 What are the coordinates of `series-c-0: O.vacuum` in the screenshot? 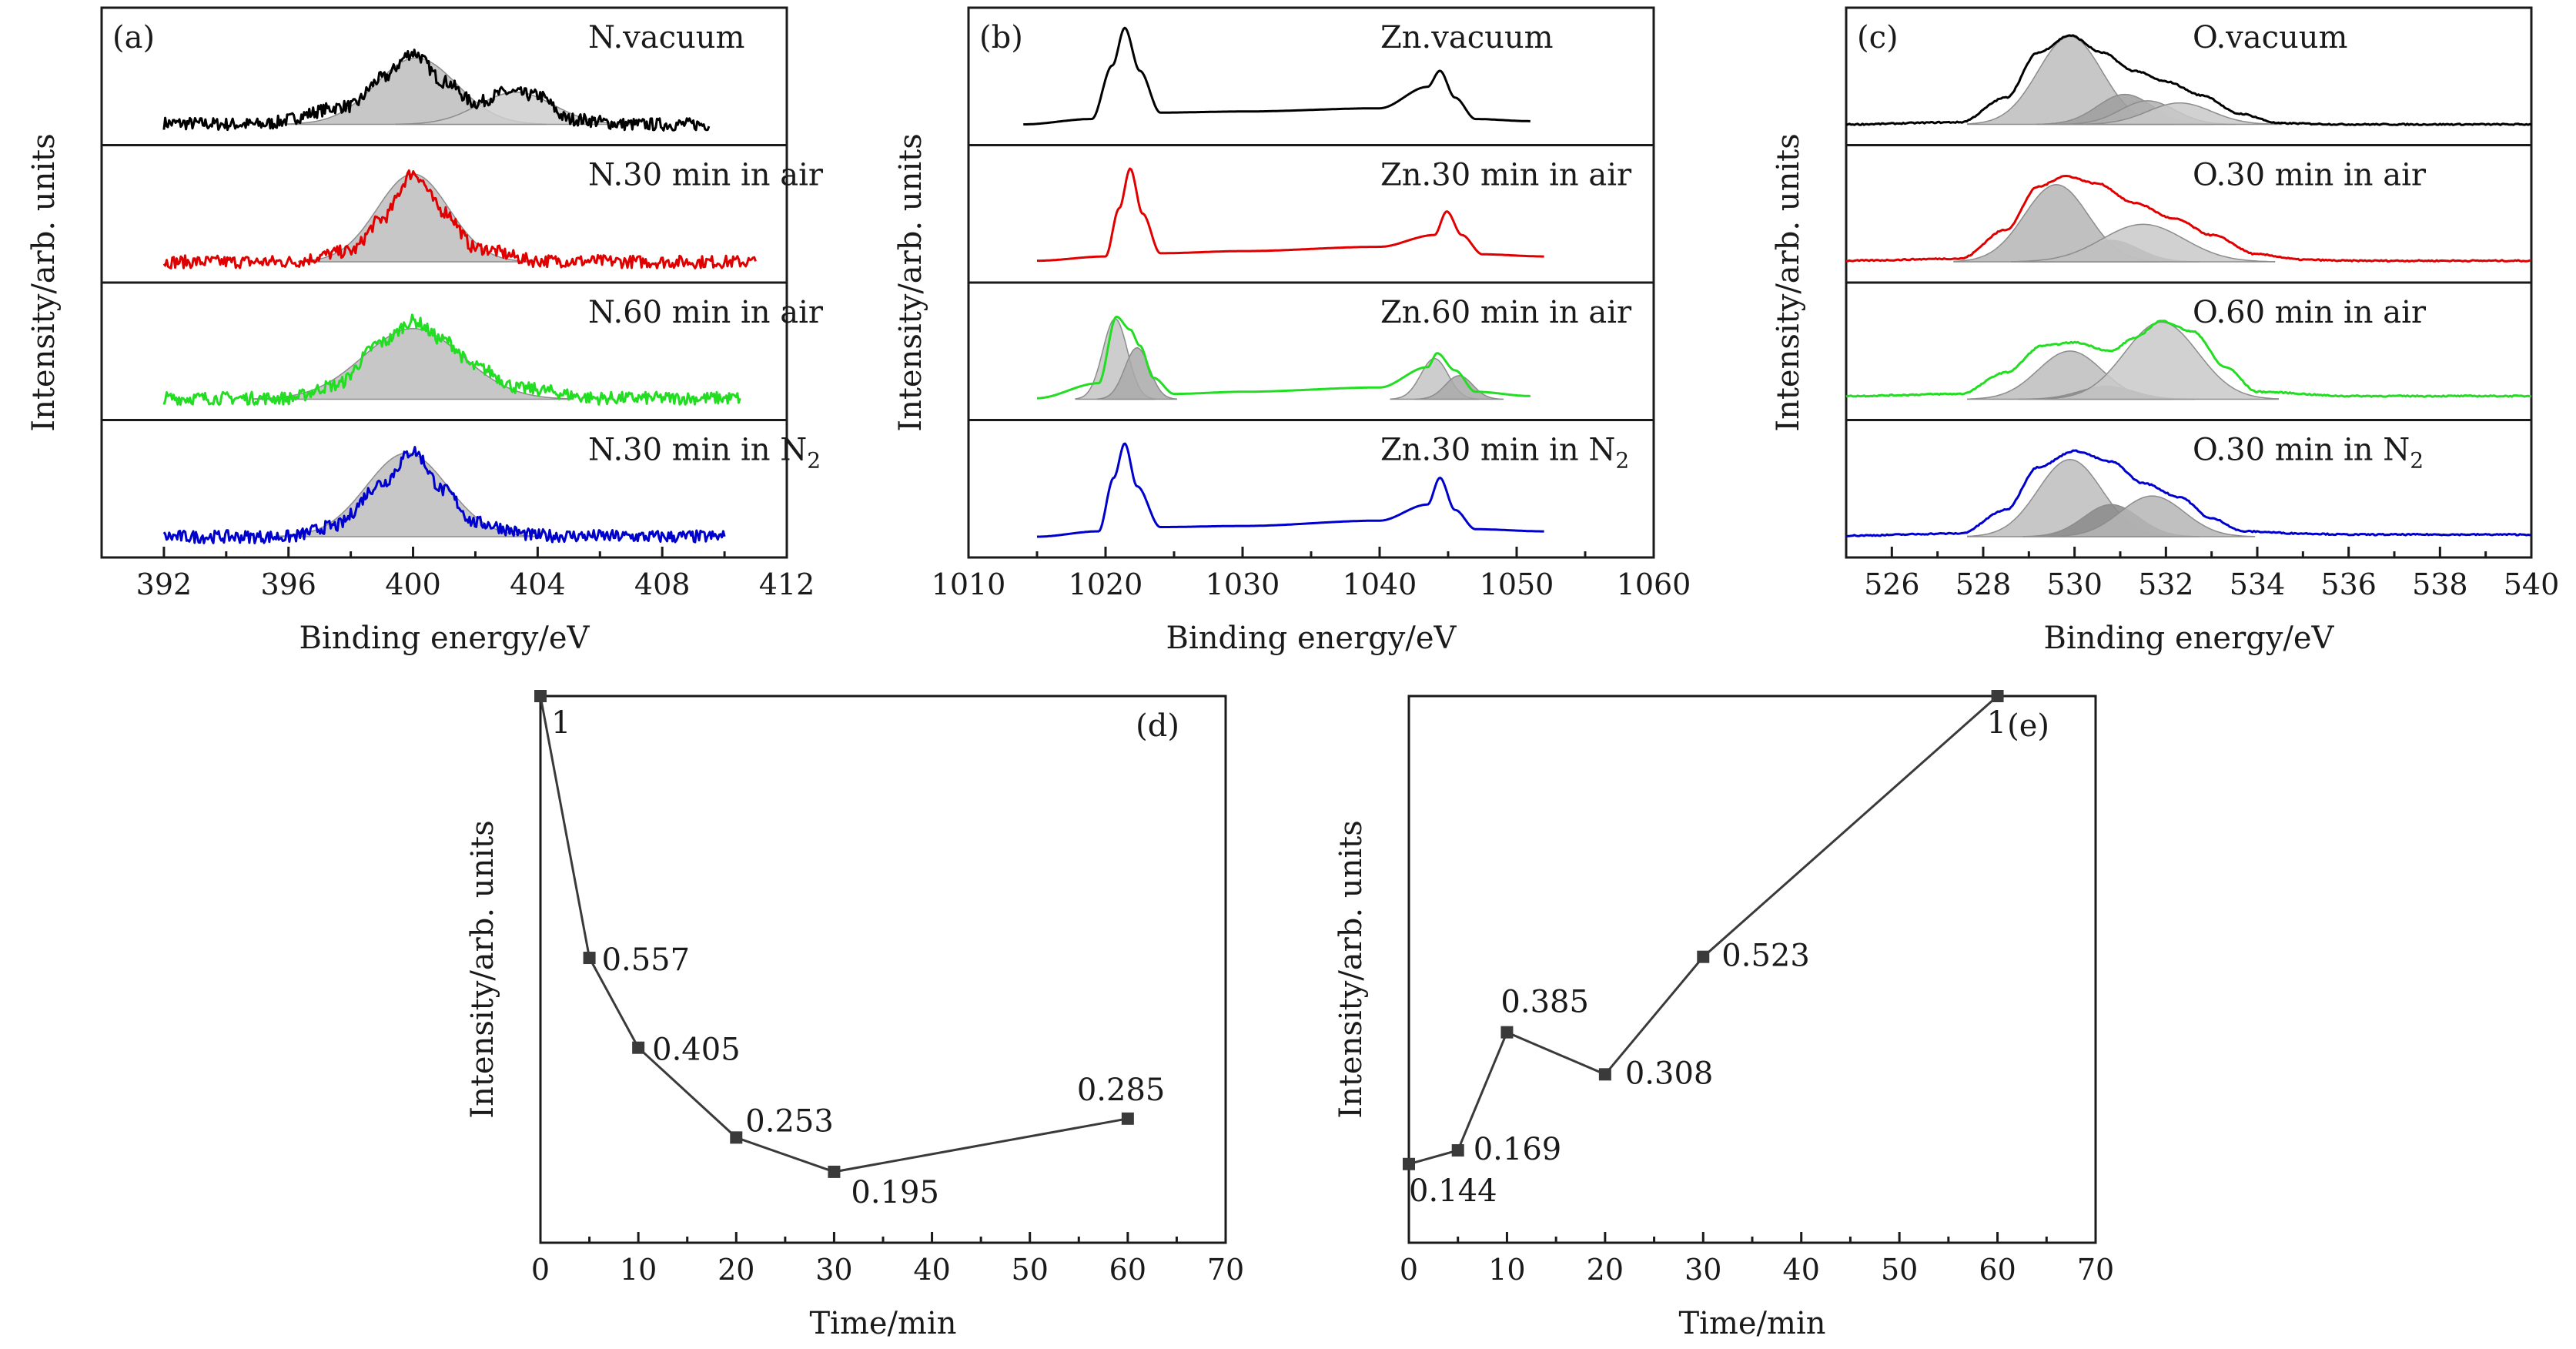 It's located at (2188, 73).